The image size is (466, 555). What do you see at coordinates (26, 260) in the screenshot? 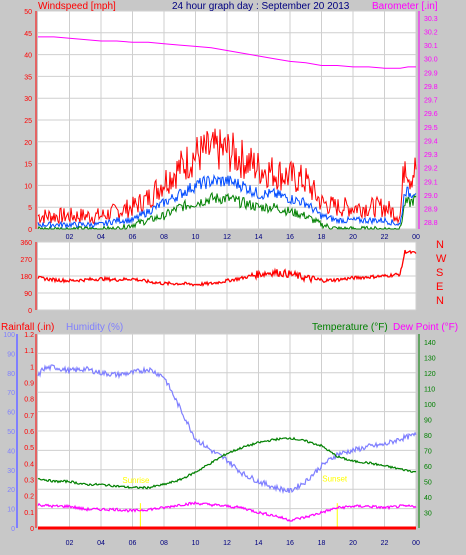
I see `direction-tick-label: 270` at bounding box center [26, 260].